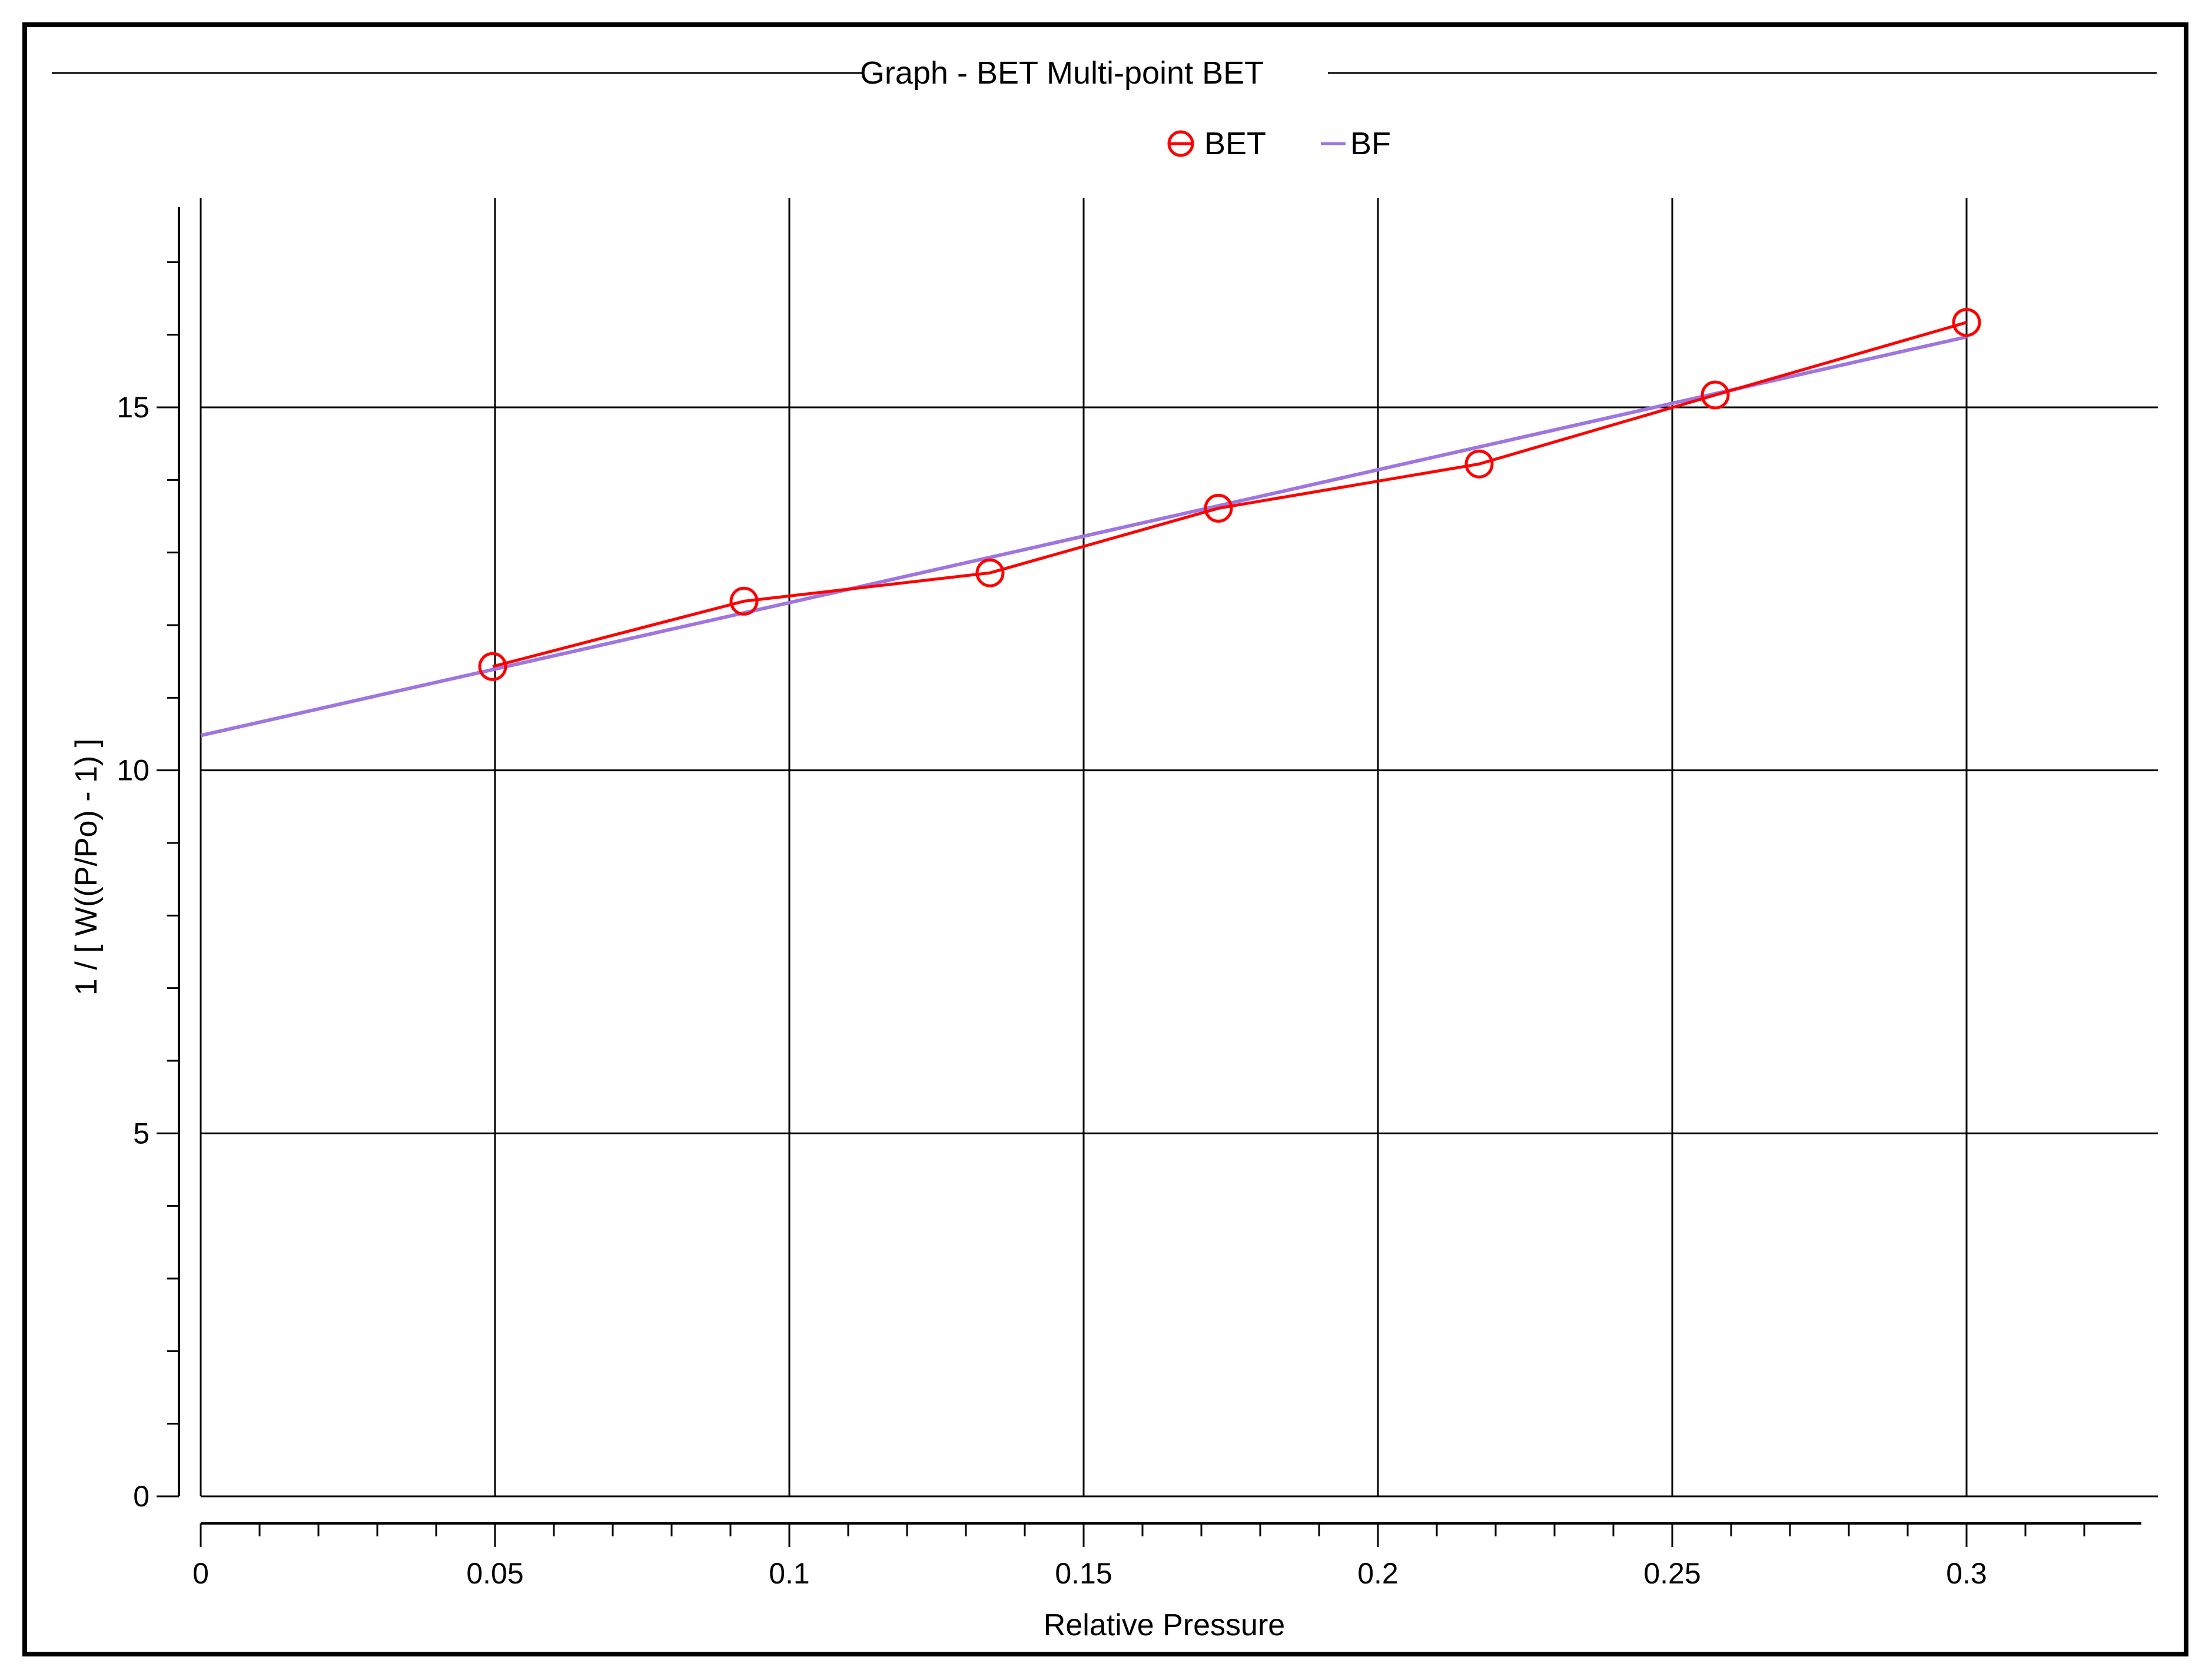 The width and height of the screenshot is (2212, 1680). Describe the element at coordinates (1370, 143) in the screenshot. I see `legend-label-bf: BF` at that location.